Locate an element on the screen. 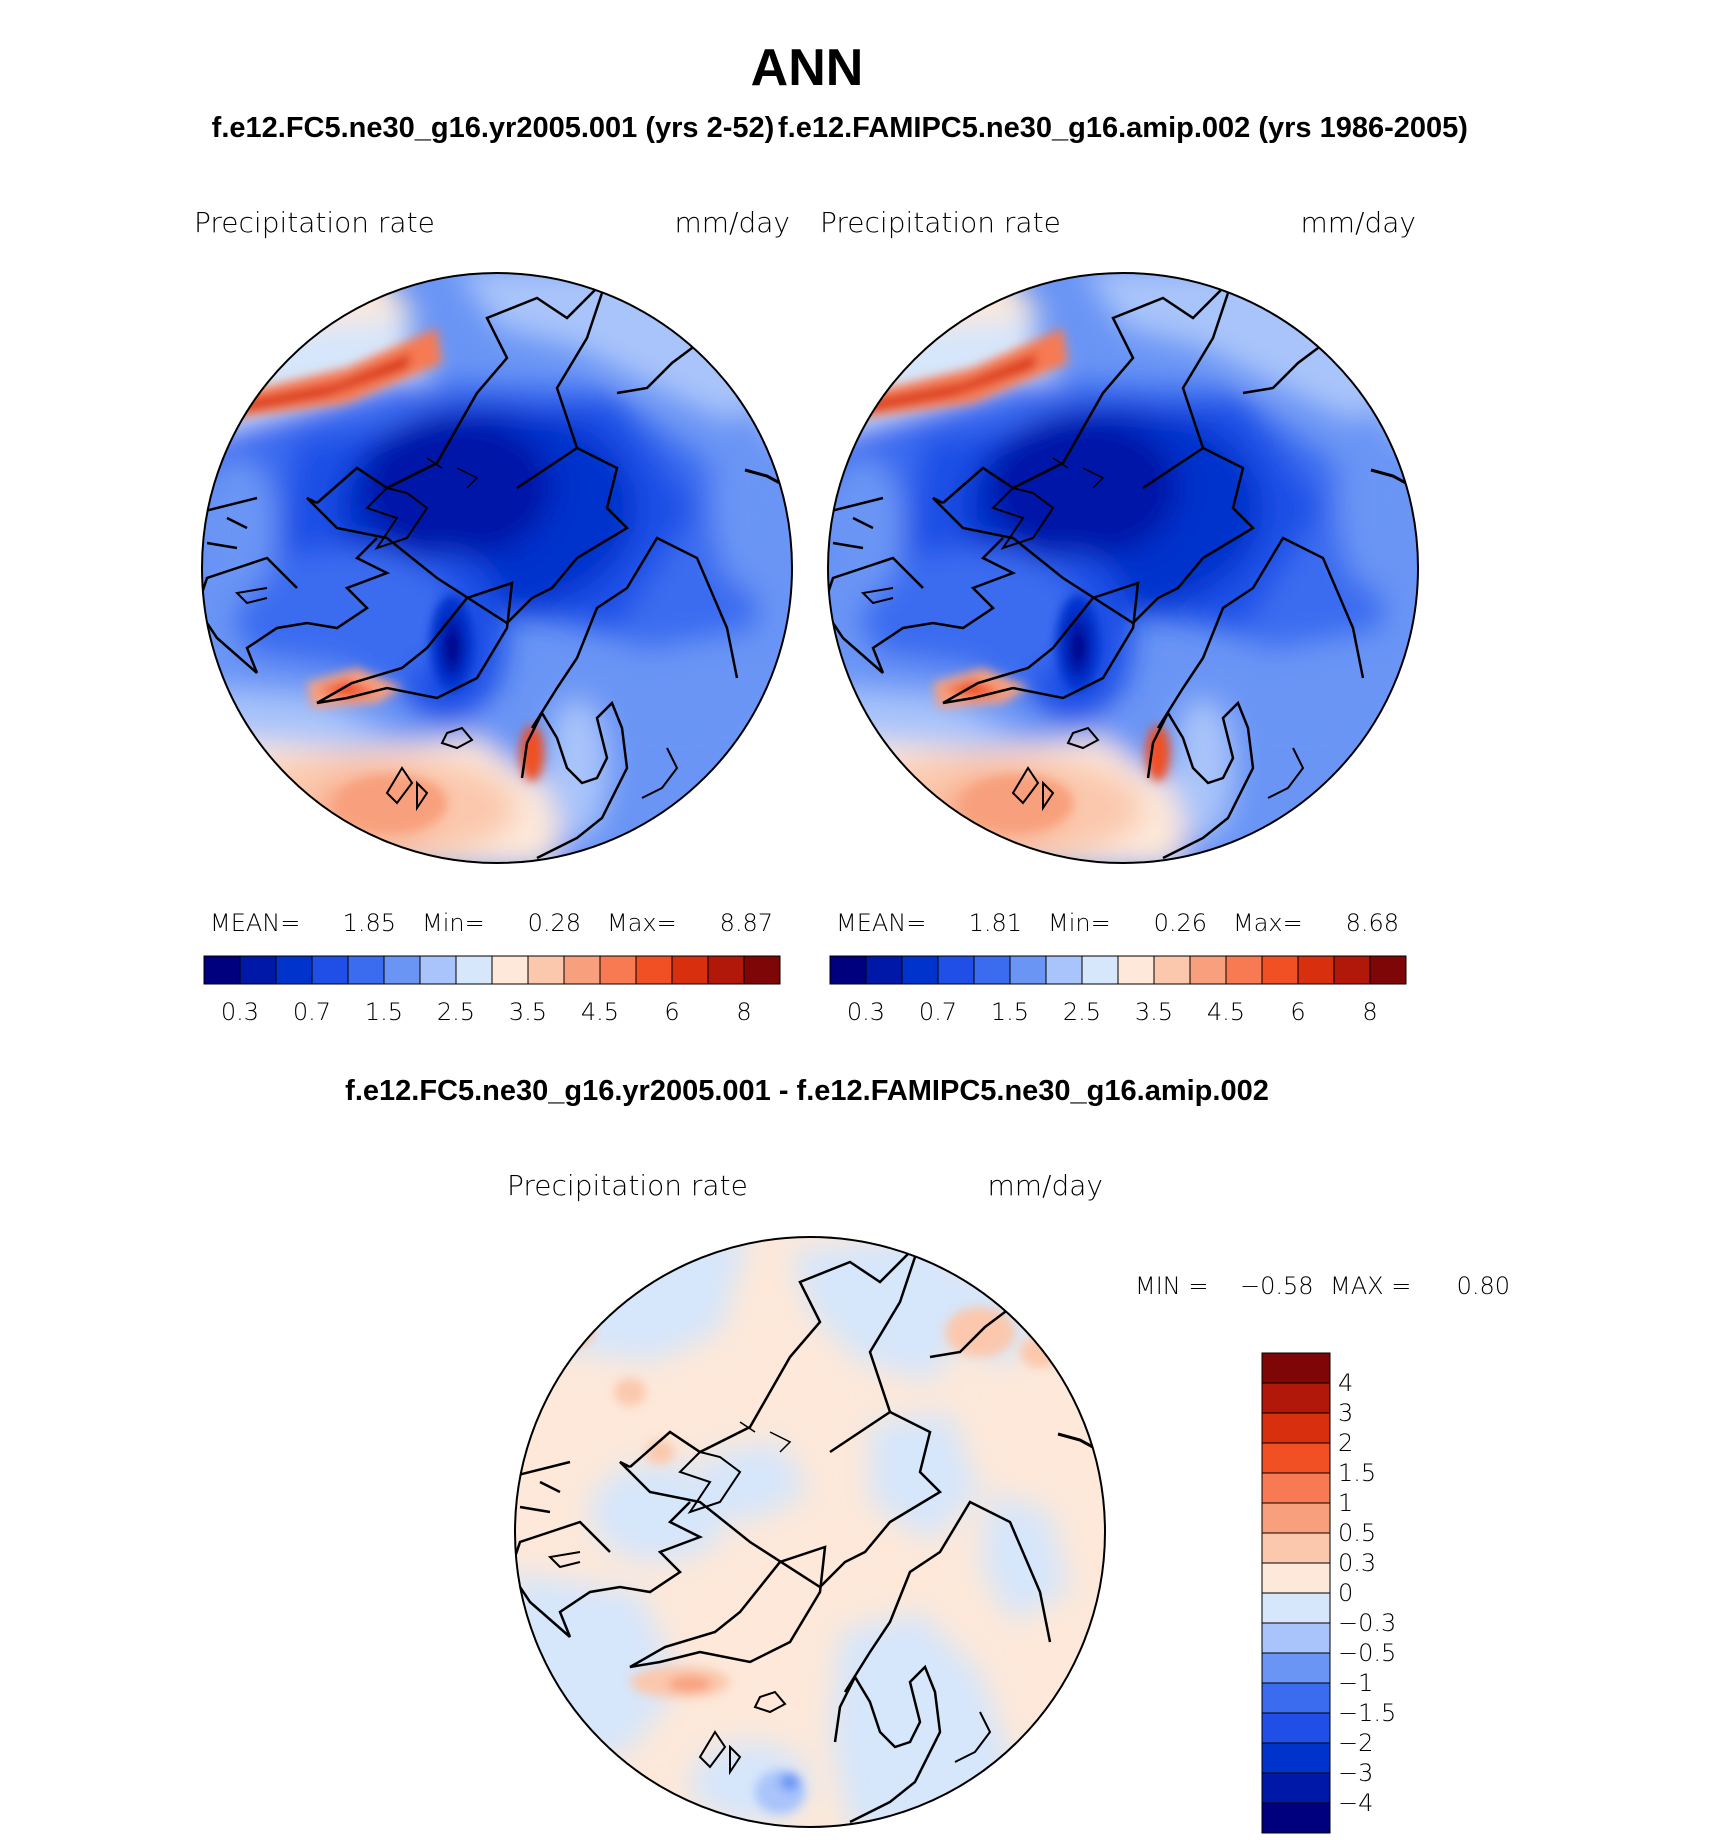  main-title: ANN is located at coordinates (807, 68).